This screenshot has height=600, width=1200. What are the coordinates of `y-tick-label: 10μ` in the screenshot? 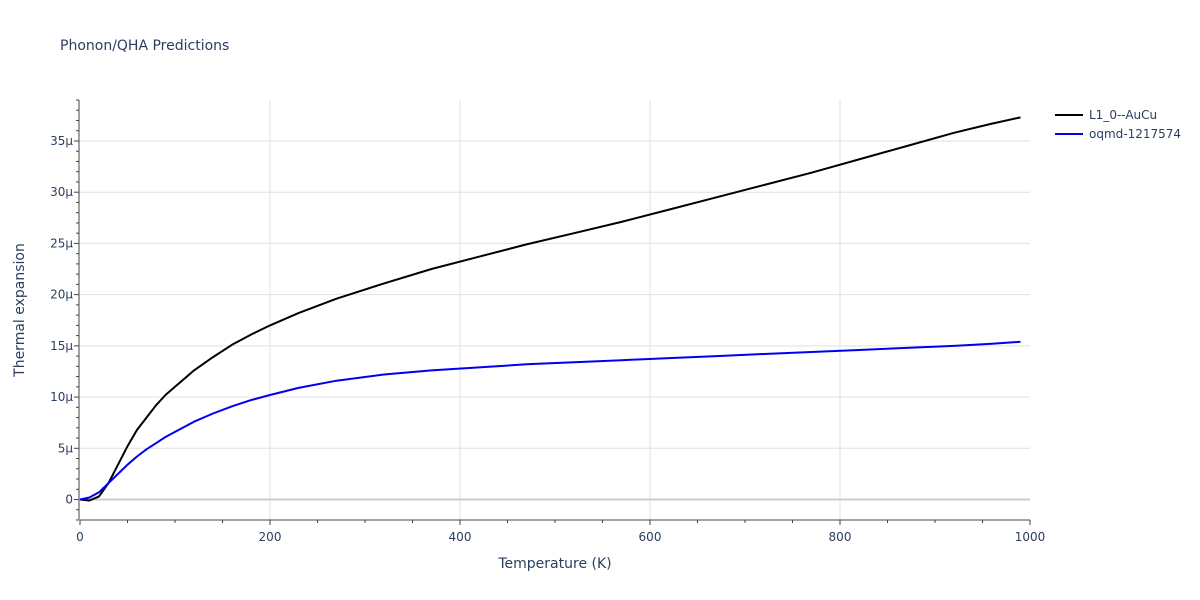 It's located at (61, 397).